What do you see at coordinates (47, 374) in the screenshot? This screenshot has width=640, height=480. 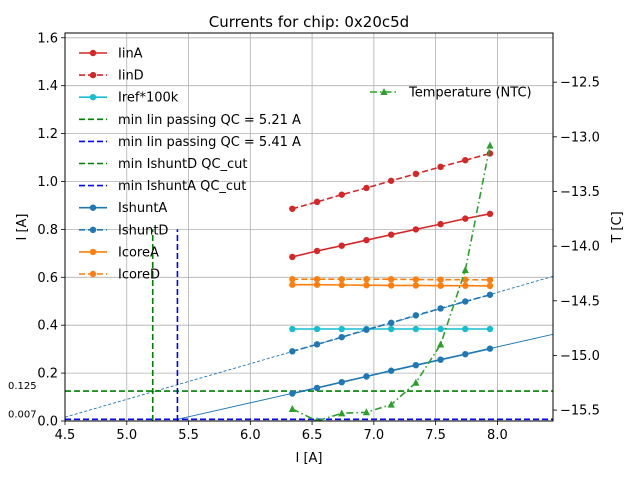 I see `y-tick-label: 0.2` at bounding box center [47, 374].